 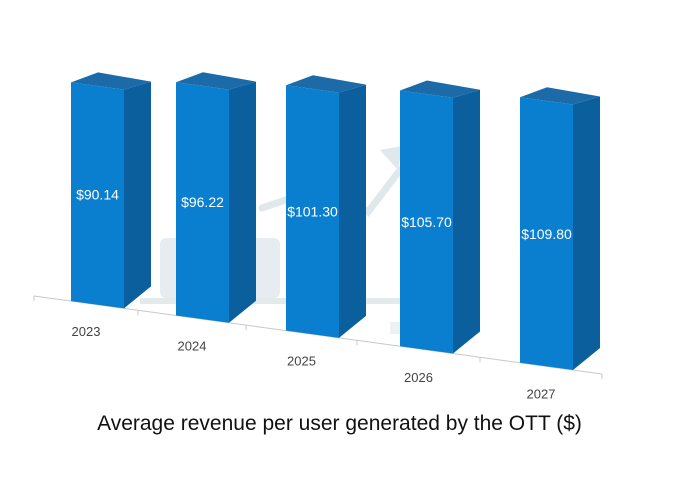 I want to click on data-label: $101.30, so click(x=312, y=212).